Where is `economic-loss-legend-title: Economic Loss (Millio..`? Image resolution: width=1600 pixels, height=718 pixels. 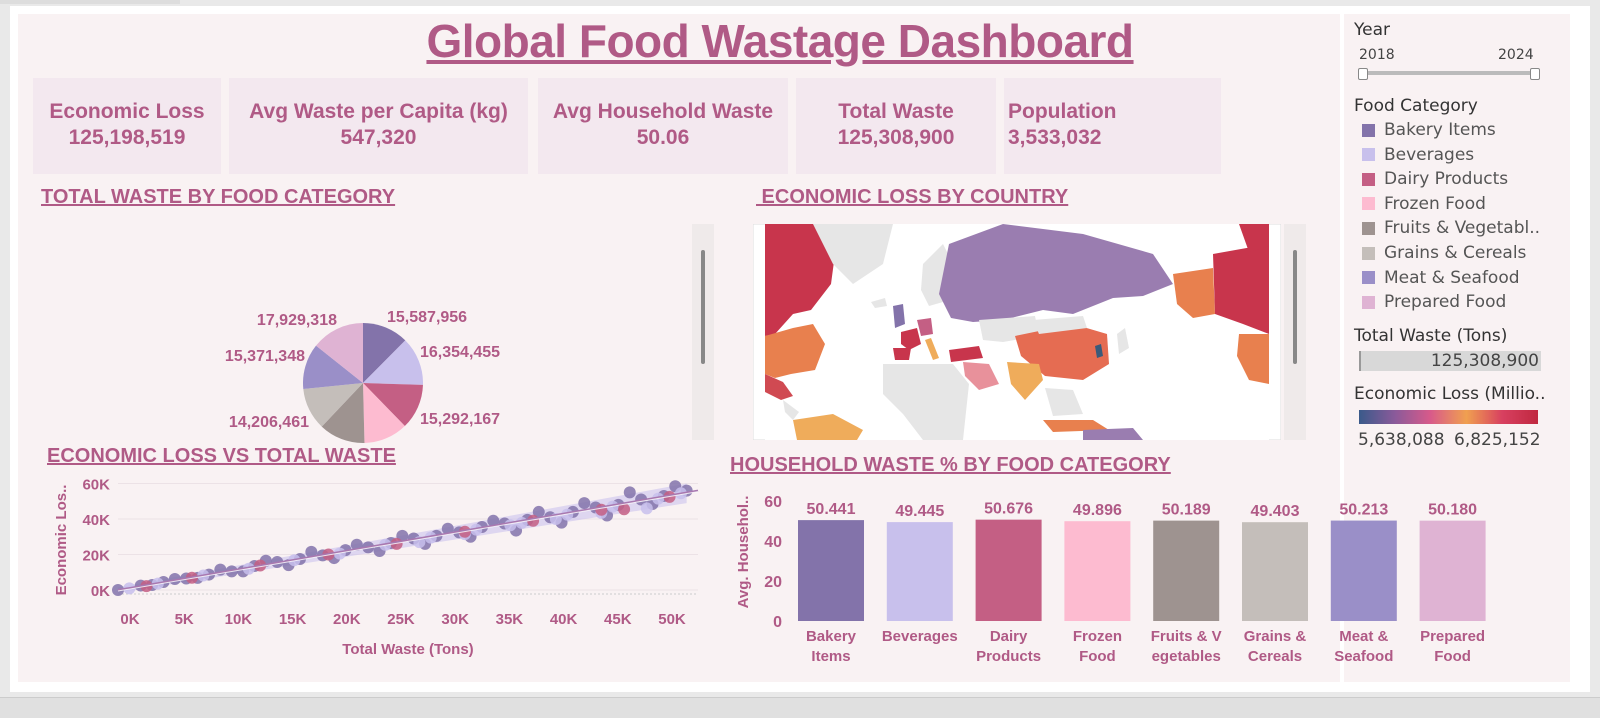 economic-loss-legend-title: Economic Loss (Millio.. is located at coordinates (1450, 394).